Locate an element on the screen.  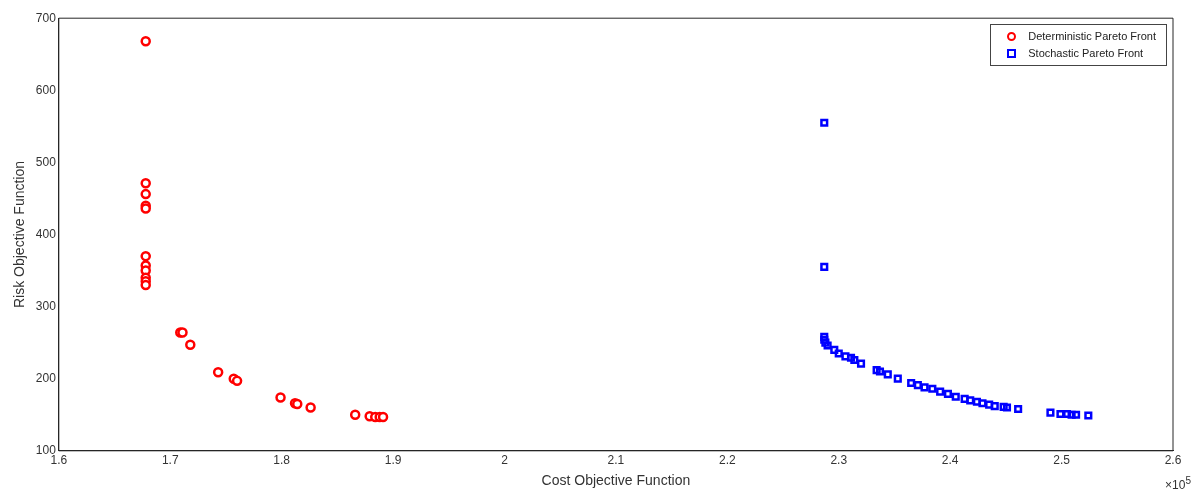
y-tick-label: 400 is located at coordinates (46, 233).